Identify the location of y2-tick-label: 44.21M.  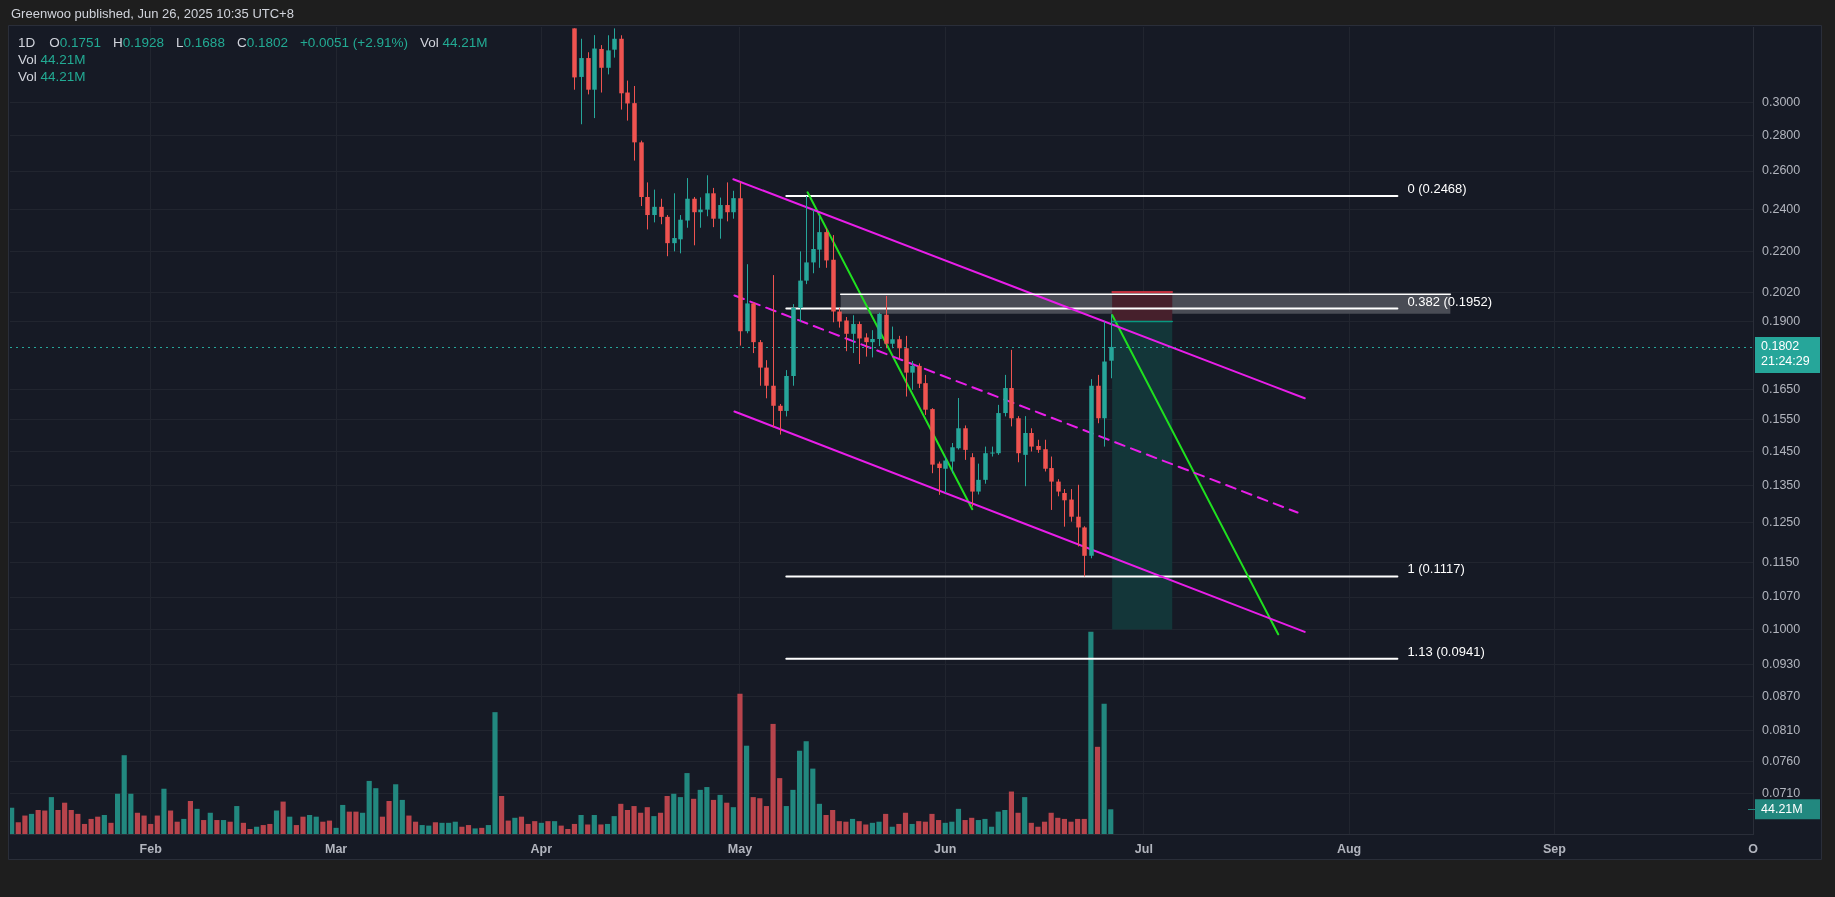
(1782, 808).